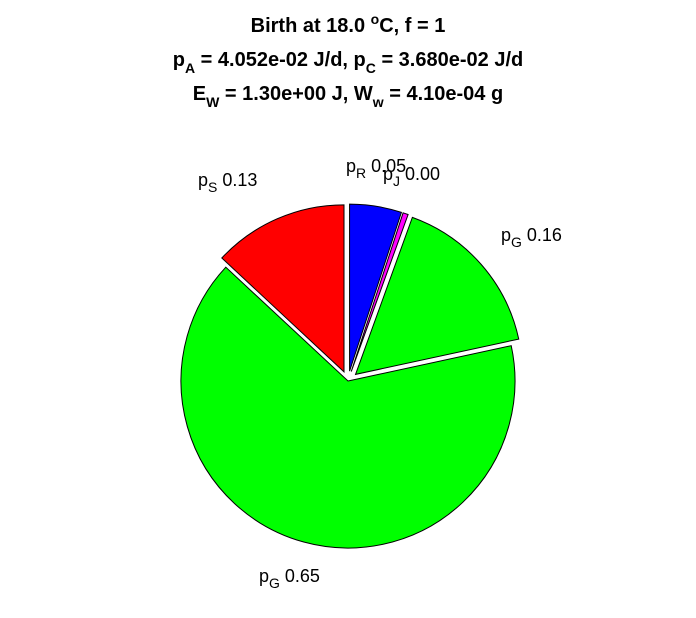 This screenshot has width=696, height=618. What do you see at coordinates (289, 578) in the screenshot?
I see `slice-label-3: pG 0.65` at bounding box center [289, 578].